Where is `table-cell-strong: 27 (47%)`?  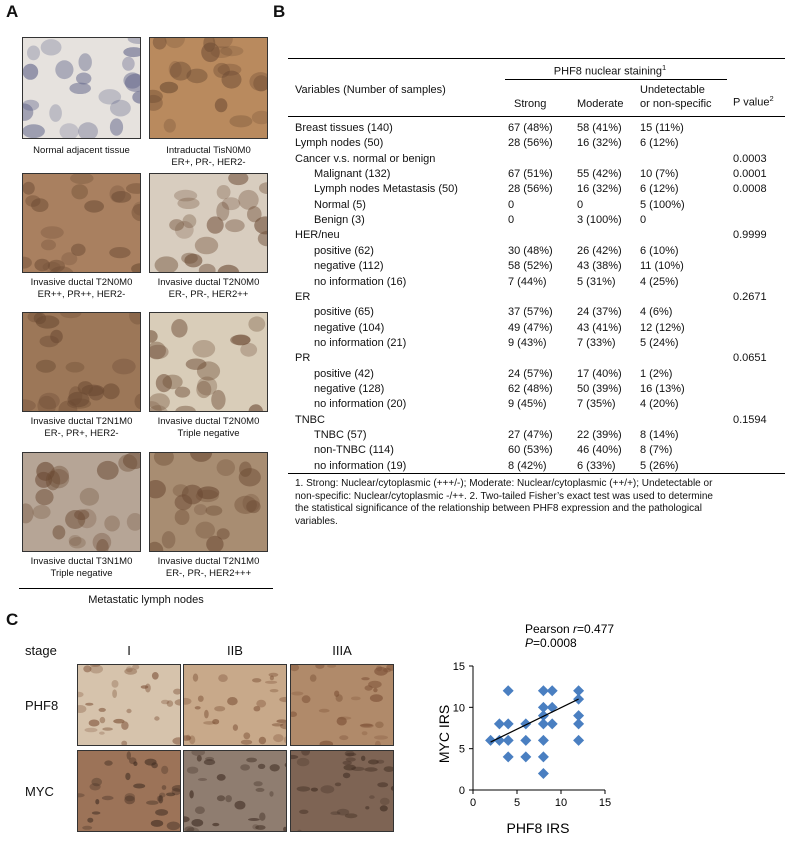 table-cell-strong: 27 (47%) is located at coordinates (530, 435).